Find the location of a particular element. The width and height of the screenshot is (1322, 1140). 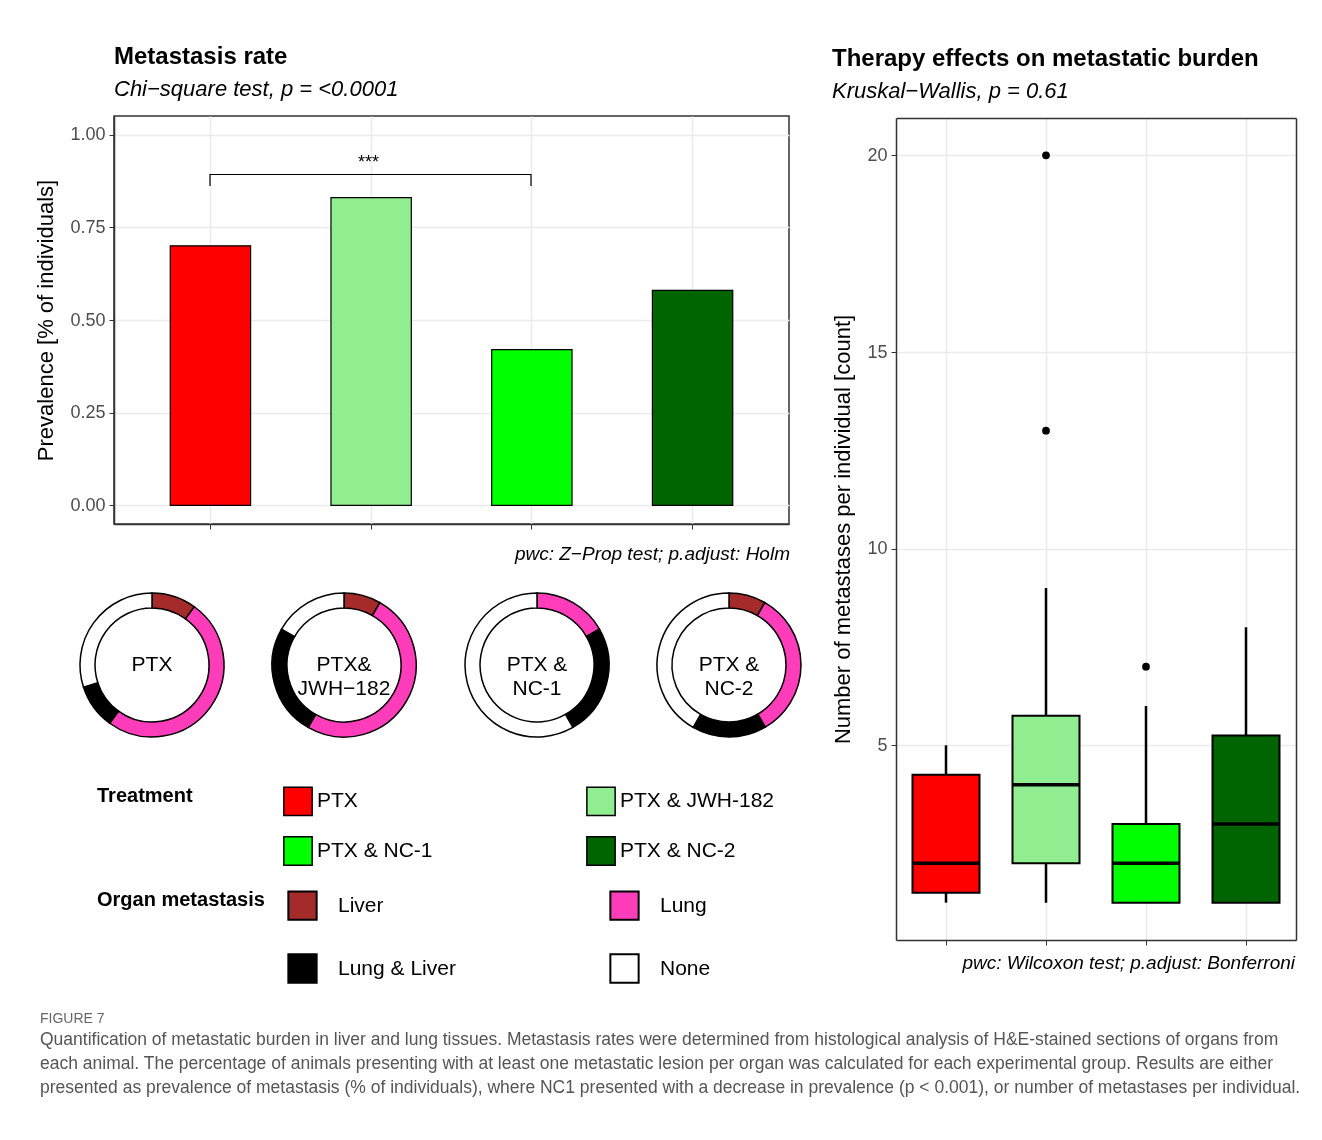

legend-label: Lung is located at coordinates (683, 904).